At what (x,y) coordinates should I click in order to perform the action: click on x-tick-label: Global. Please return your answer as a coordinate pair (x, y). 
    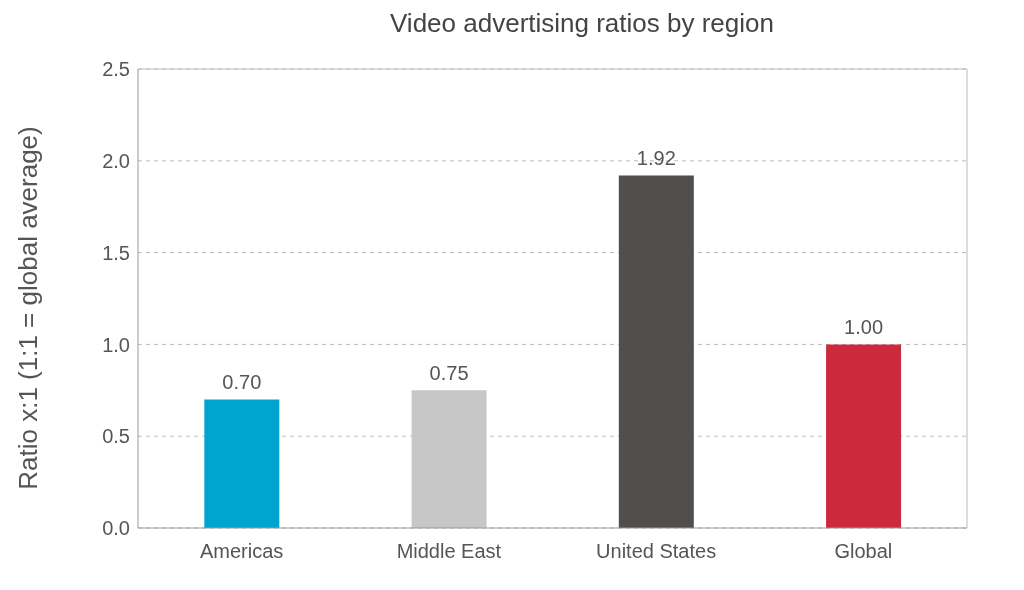
    Looking at the image, I should click on (863, 551).